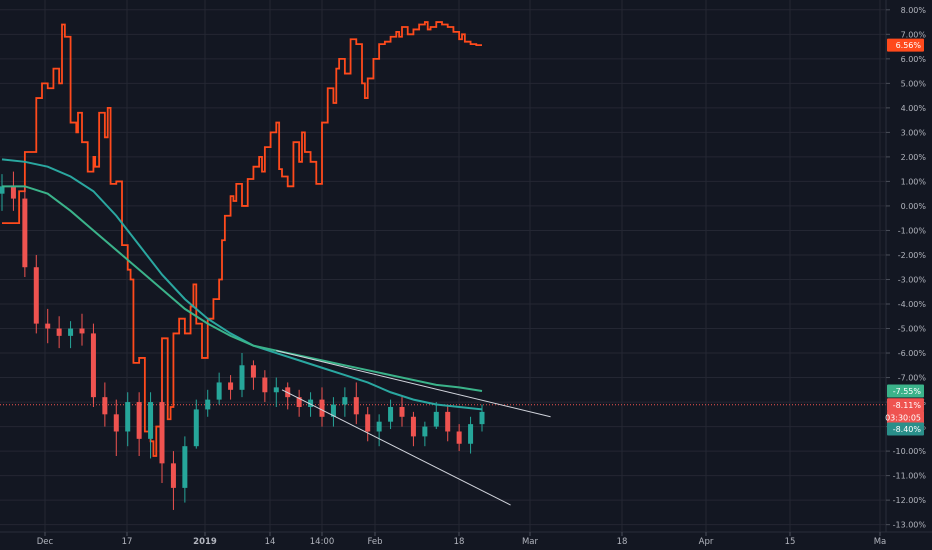 The image size is (932, 550). What do you see at coordinates (374, 542) in the screenshot?
I see `x-tick-label: Feb` at bounding box center [374, 542].